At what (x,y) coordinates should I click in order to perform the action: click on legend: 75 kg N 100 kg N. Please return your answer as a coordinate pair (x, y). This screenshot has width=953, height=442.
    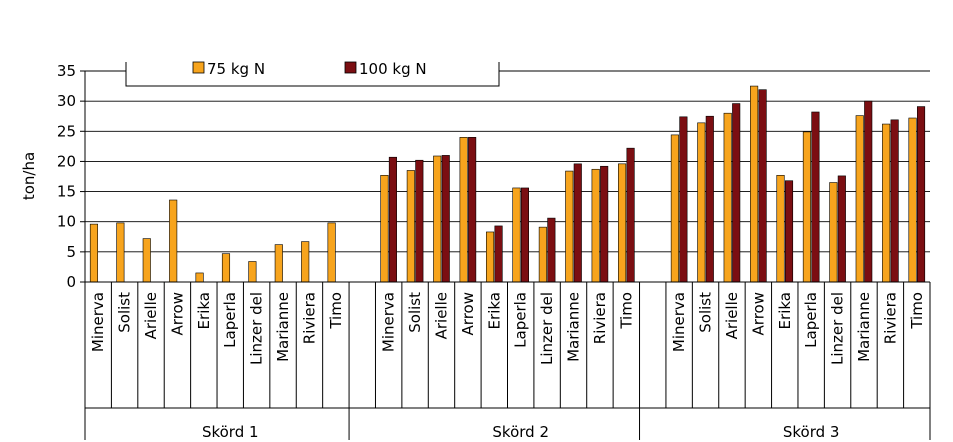
    Looking at the image, I should click on (312, 71).